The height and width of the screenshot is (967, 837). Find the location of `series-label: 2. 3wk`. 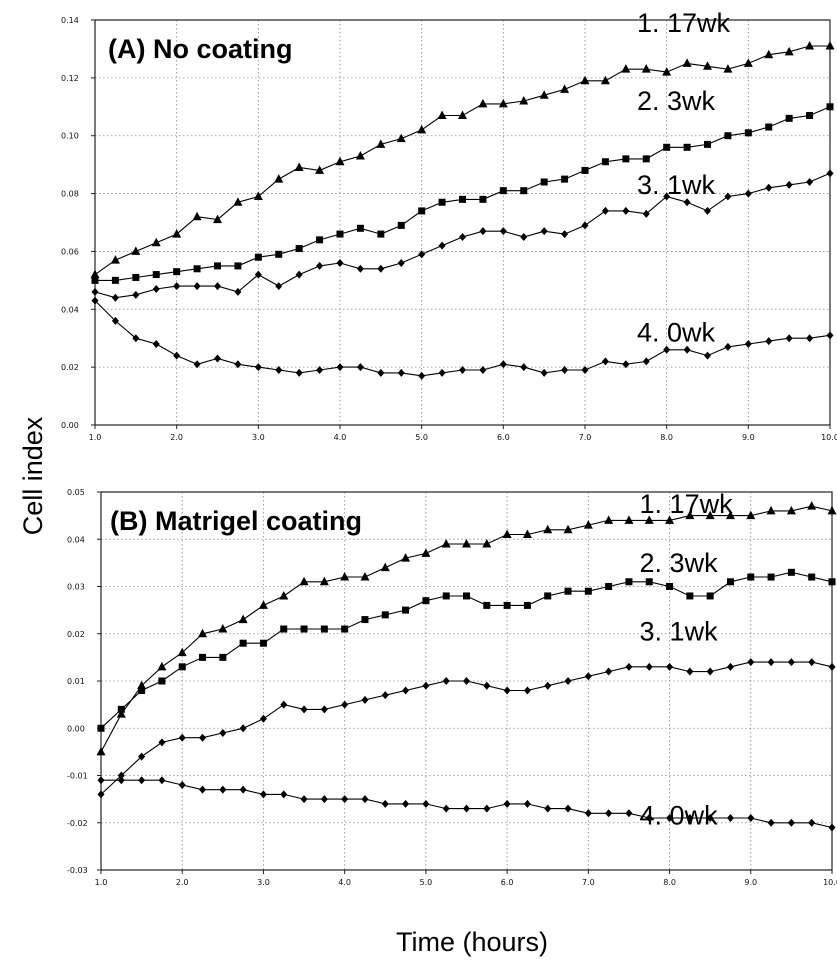

series-label: 2. 3wk is located at coordinates (676, 101).